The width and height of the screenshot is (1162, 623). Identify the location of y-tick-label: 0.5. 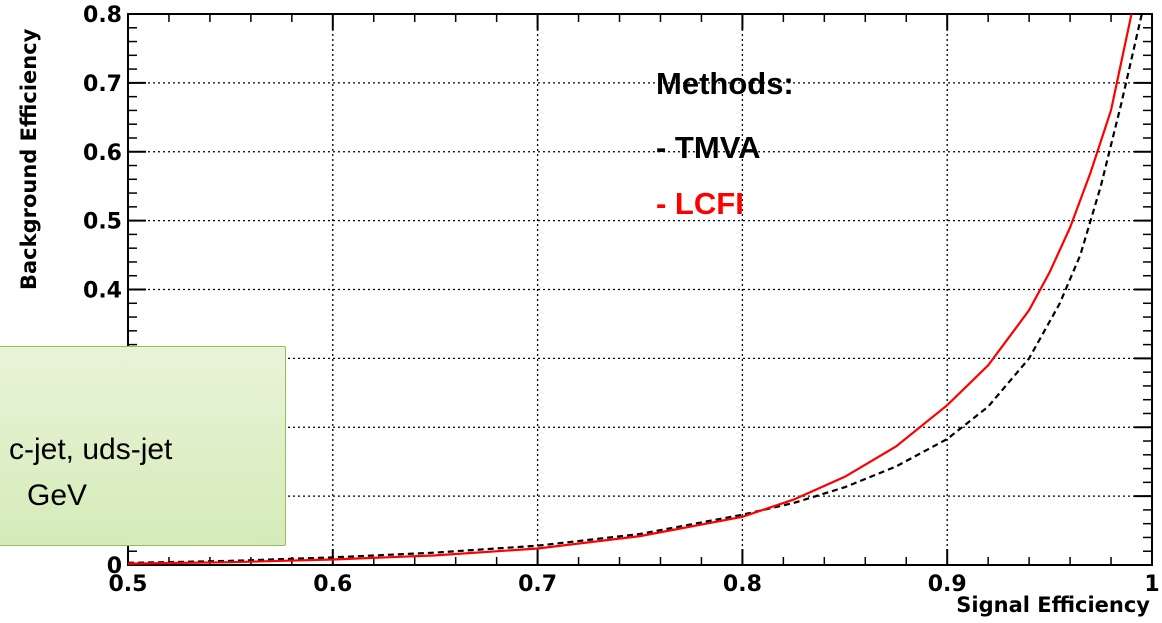
(102, 222).